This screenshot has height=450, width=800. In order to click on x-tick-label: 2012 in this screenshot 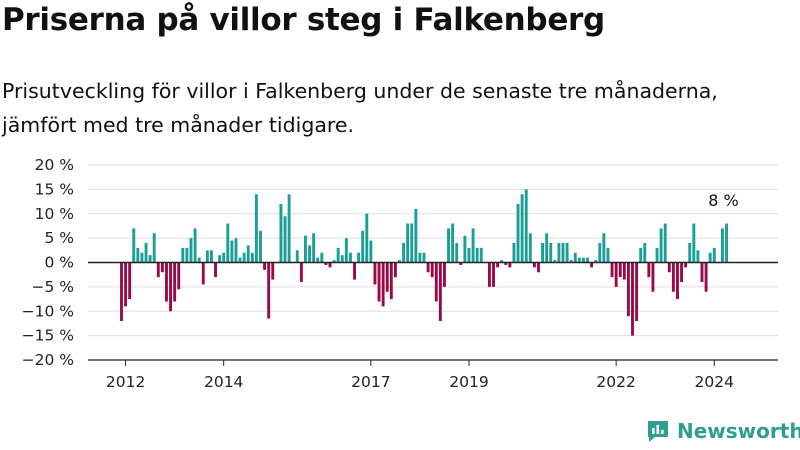, I will do `click(125, 382)`.